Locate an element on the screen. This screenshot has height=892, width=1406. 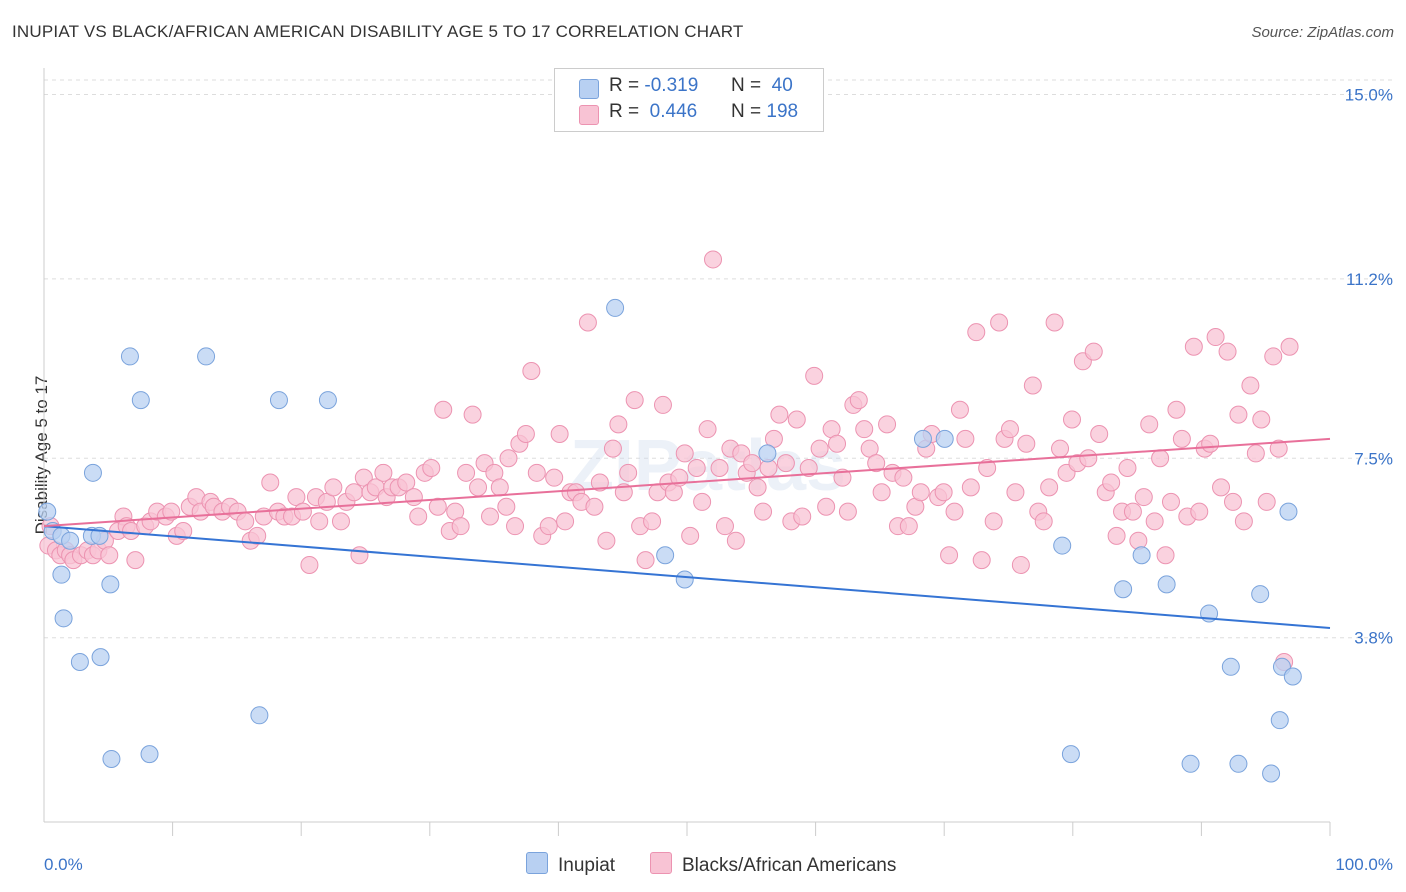
legend-item-inupiat: Inupiat is located at coordinates (570, 864).